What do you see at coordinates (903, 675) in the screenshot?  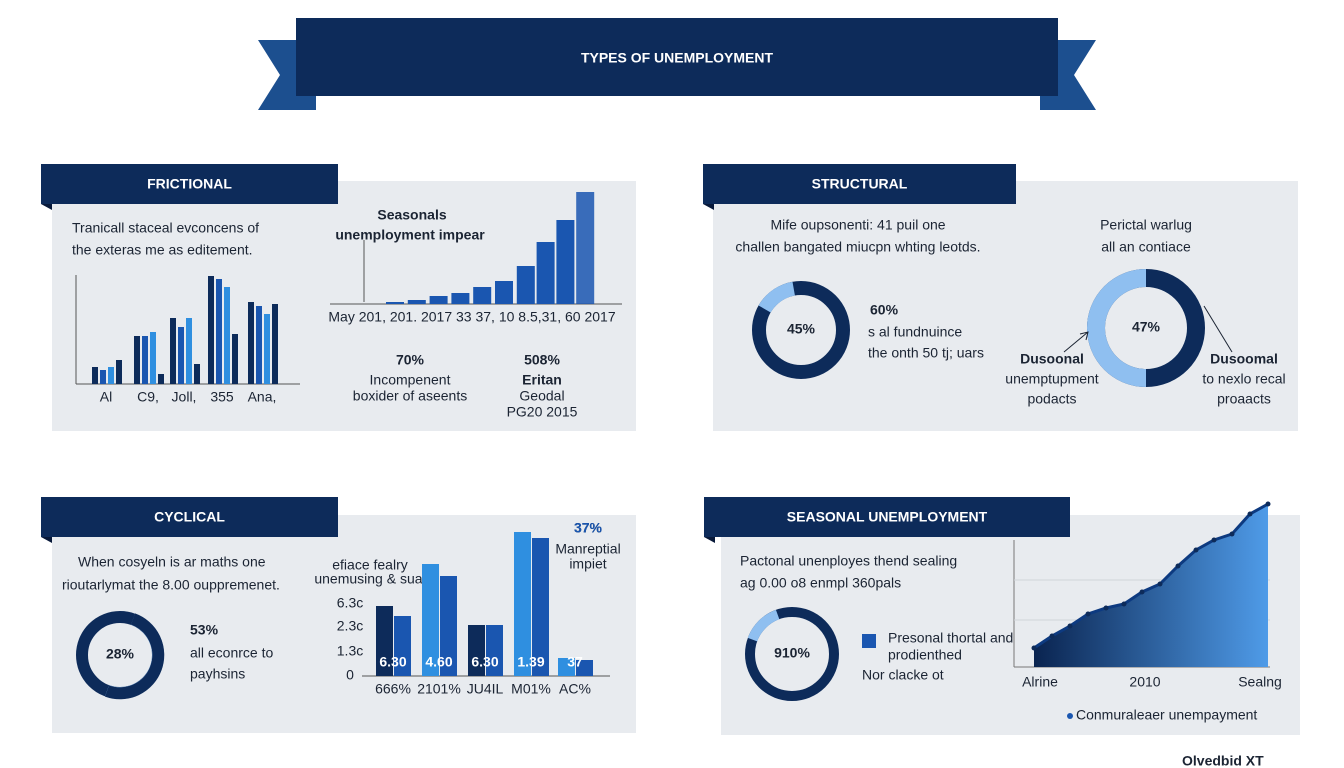 I see `label: Nor clacke ot` at bounding box center [903, 675].